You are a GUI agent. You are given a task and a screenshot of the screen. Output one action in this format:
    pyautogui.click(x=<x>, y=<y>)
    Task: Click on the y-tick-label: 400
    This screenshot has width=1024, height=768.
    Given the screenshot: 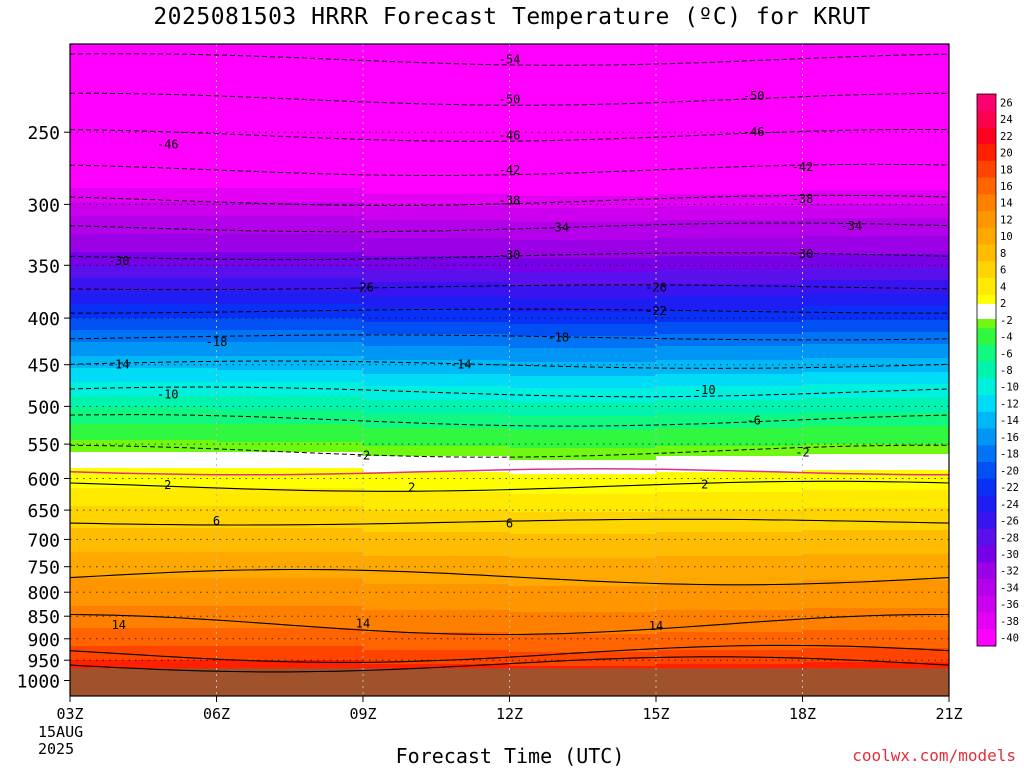 What is the action you would take?
    pyautogui.click(x=43, y=319)
    